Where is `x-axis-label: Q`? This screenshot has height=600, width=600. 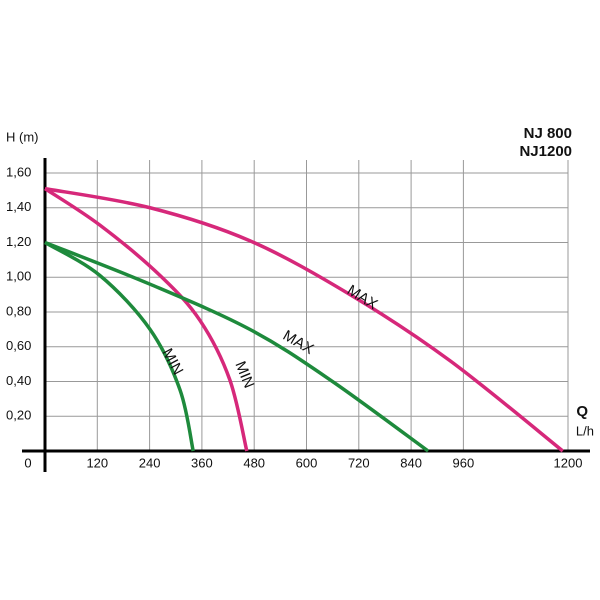 x-axis-label: Q is located at coordinates (582, 411).